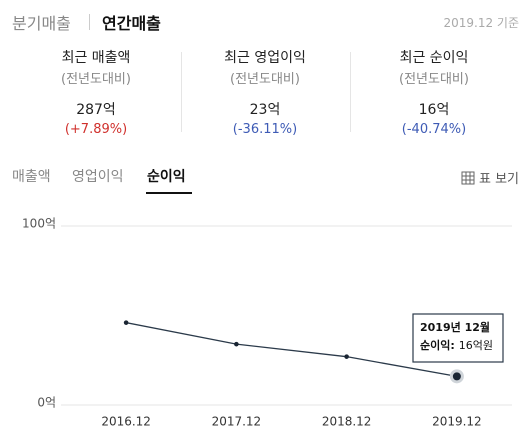  What do you see at coordinates (434, 110) in the screenshot?
I see `summary-value: 16억` at bounding box center [434, 110].